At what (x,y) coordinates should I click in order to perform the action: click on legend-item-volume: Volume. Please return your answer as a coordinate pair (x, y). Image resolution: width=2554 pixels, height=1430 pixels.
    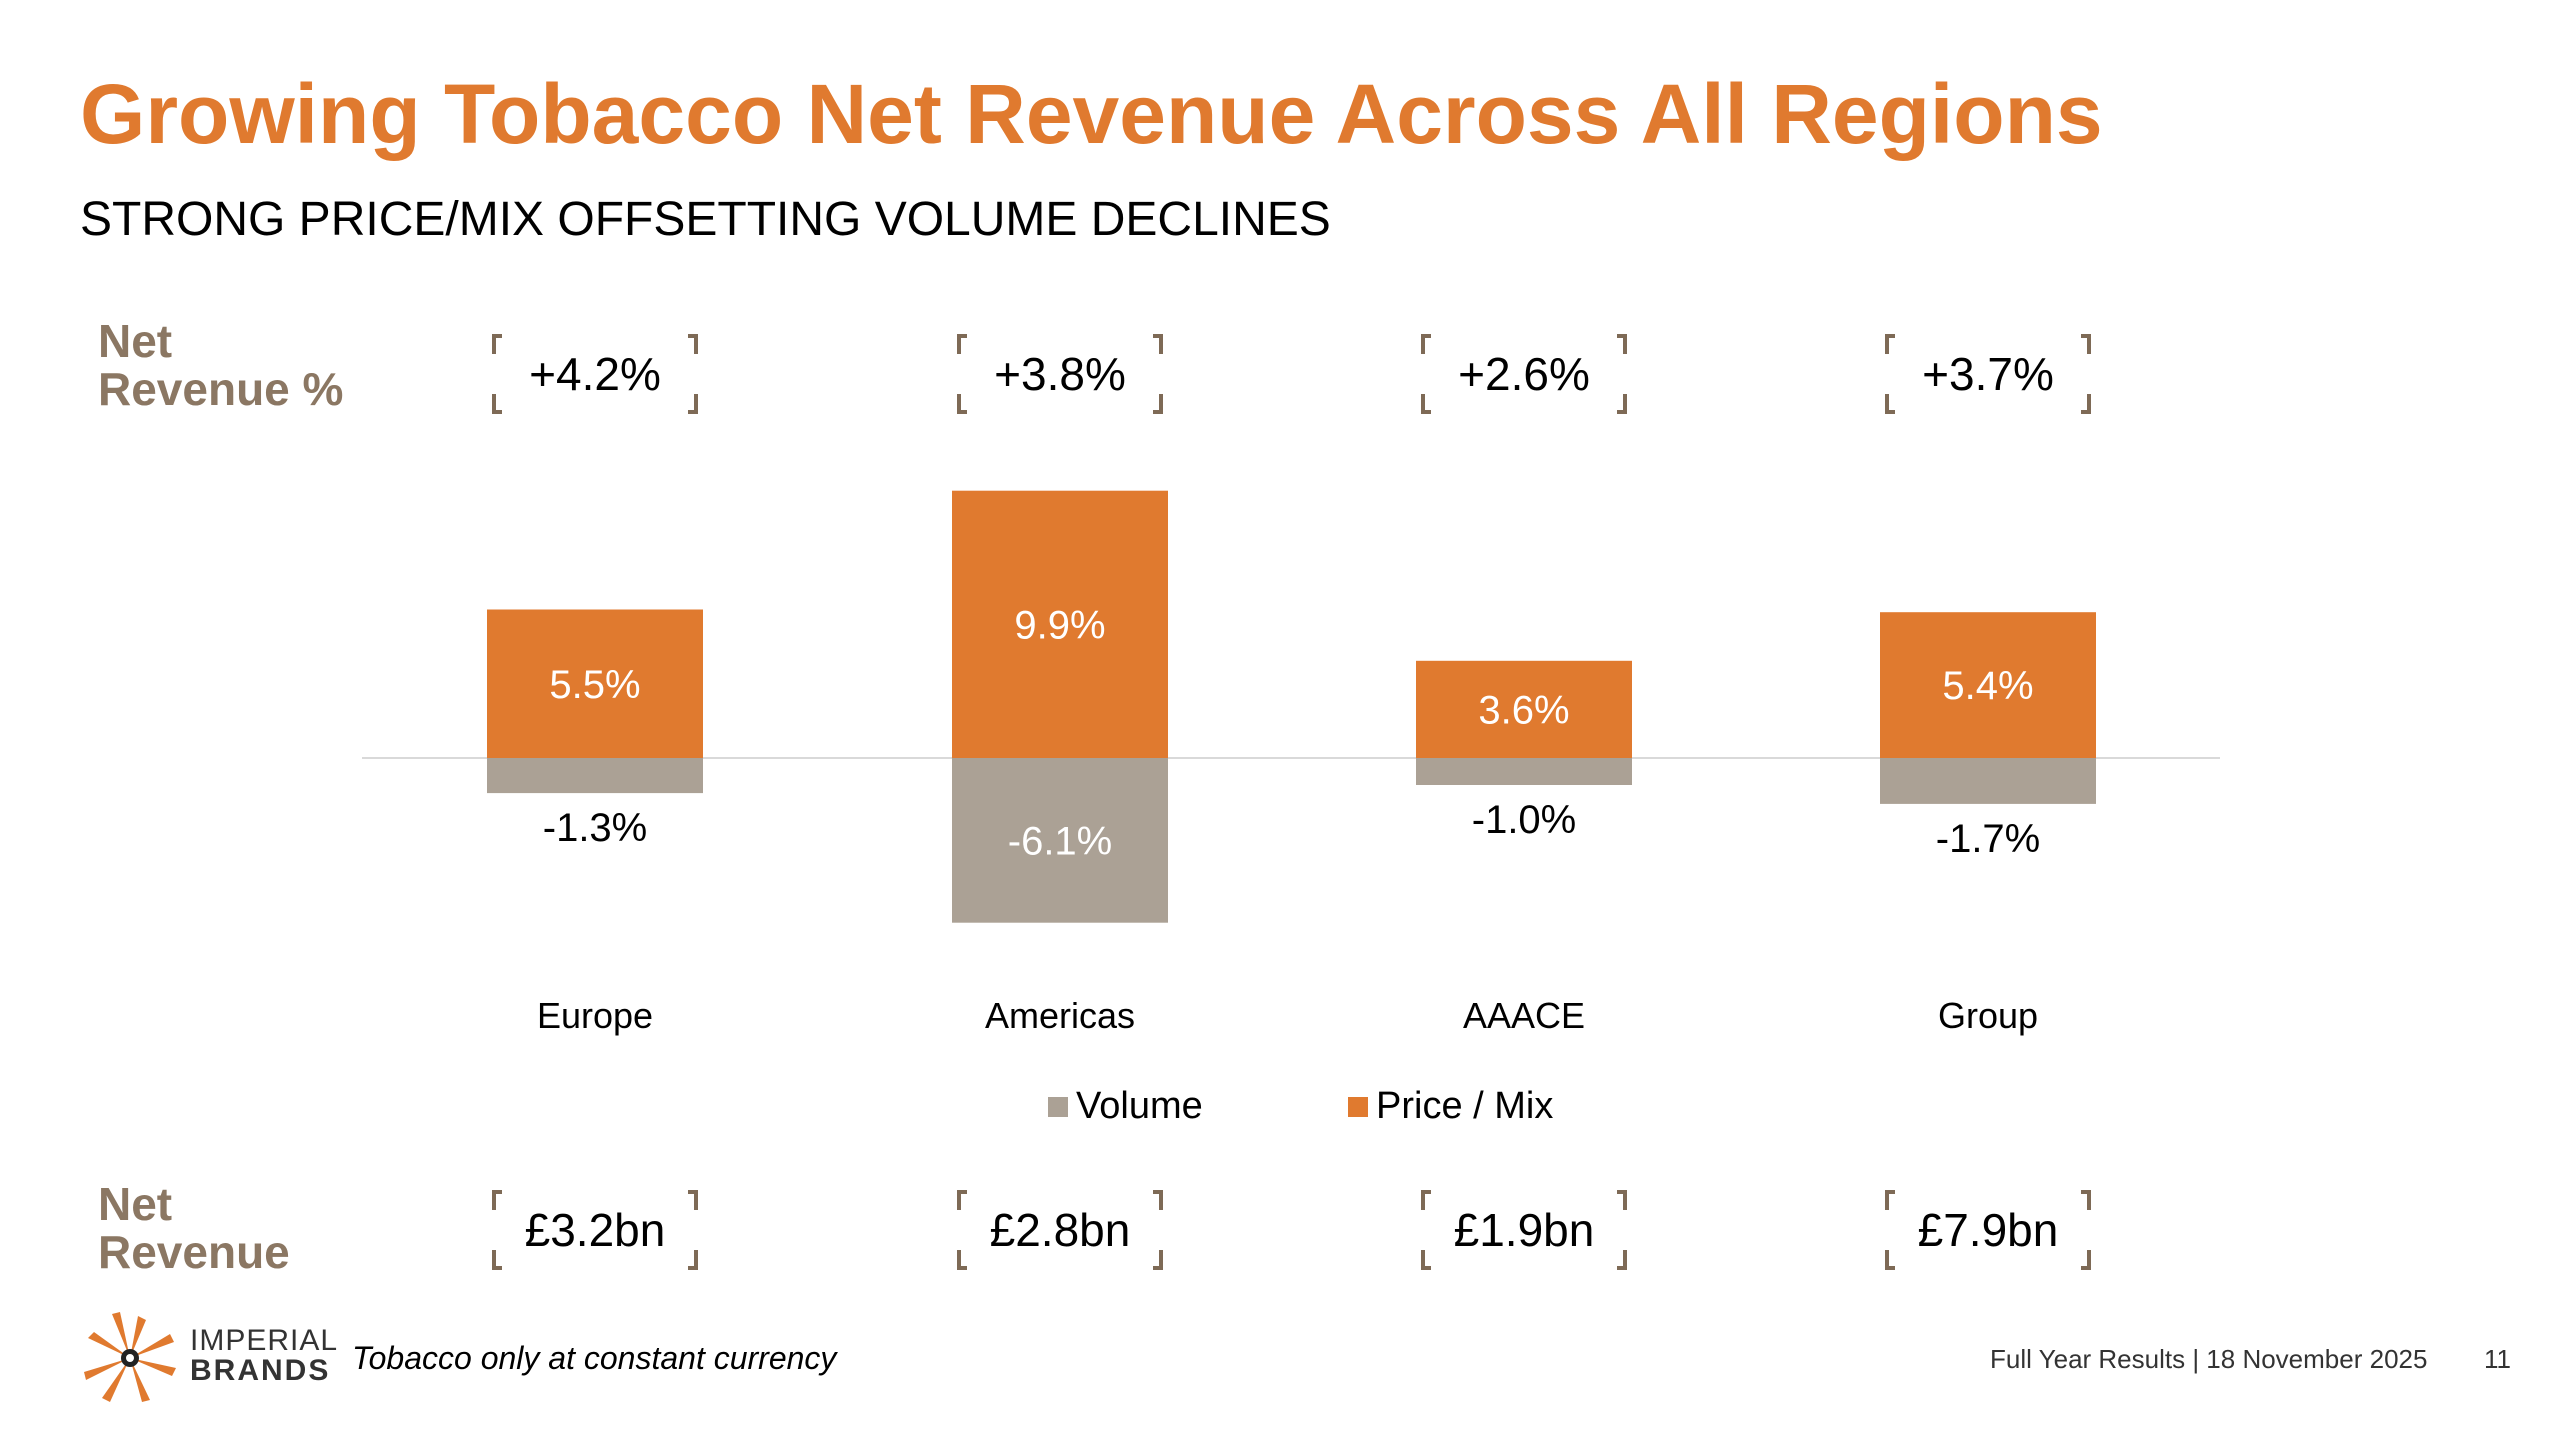
    Looking at the image, I should click on (1198, 1106).